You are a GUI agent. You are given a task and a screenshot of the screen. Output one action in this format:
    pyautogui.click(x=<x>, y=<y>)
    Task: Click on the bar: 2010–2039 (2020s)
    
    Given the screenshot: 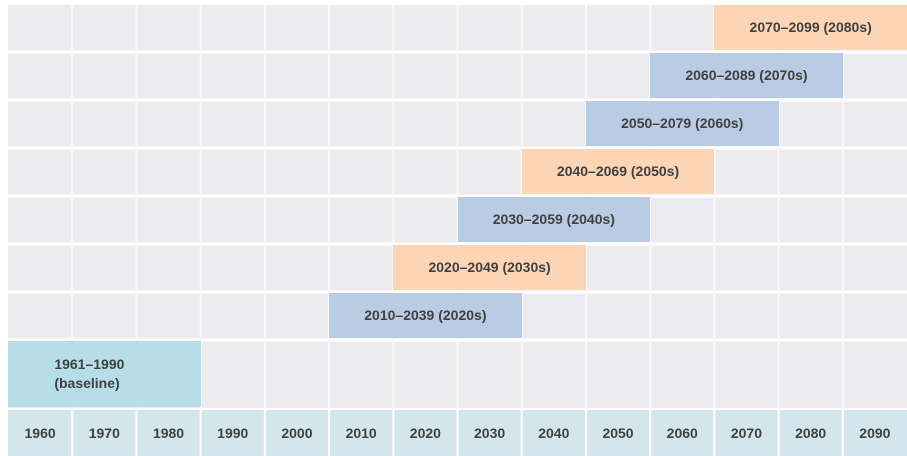 What is the action you would take?
    pyautogui.click(x=425, y=315)
    